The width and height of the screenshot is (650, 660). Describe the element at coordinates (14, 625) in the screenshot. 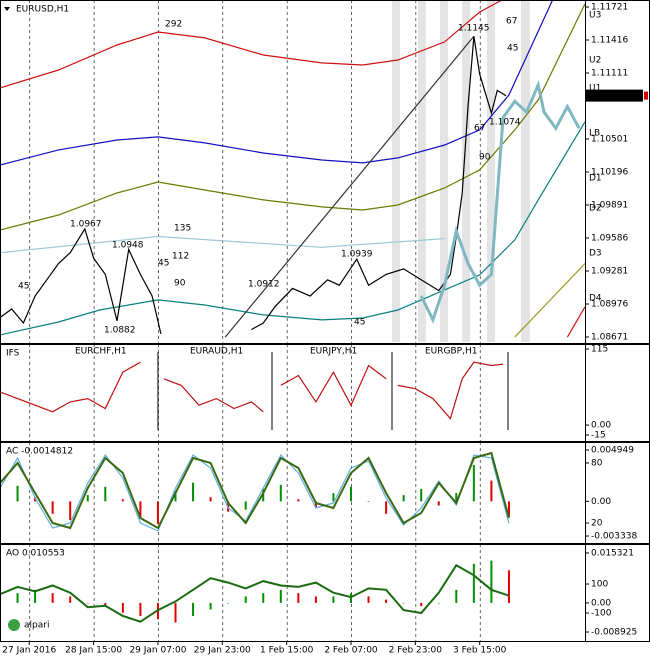

I see `brand-logo` at that location.